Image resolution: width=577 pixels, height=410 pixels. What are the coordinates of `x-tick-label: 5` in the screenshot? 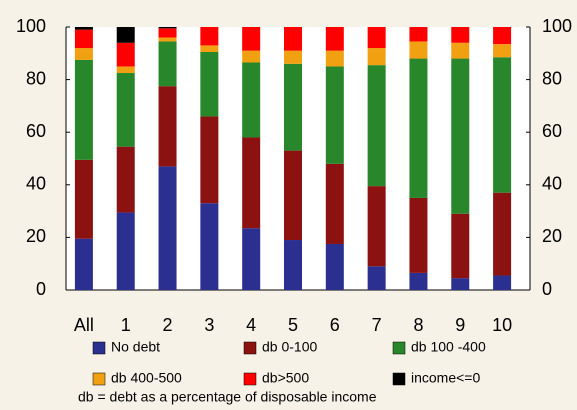 It's located at (293, 325).